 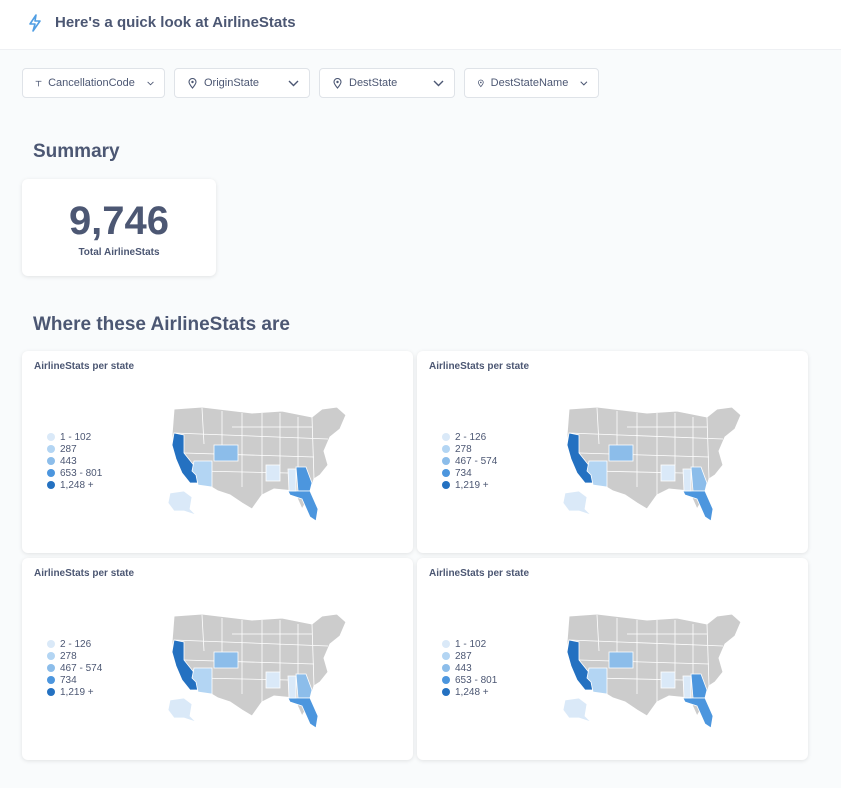 What do you see at coordinates (420, 25) in the screenshot?
I see `header-bar: Here's a quick look at AirlineStats` at bounding box center [420, 25].